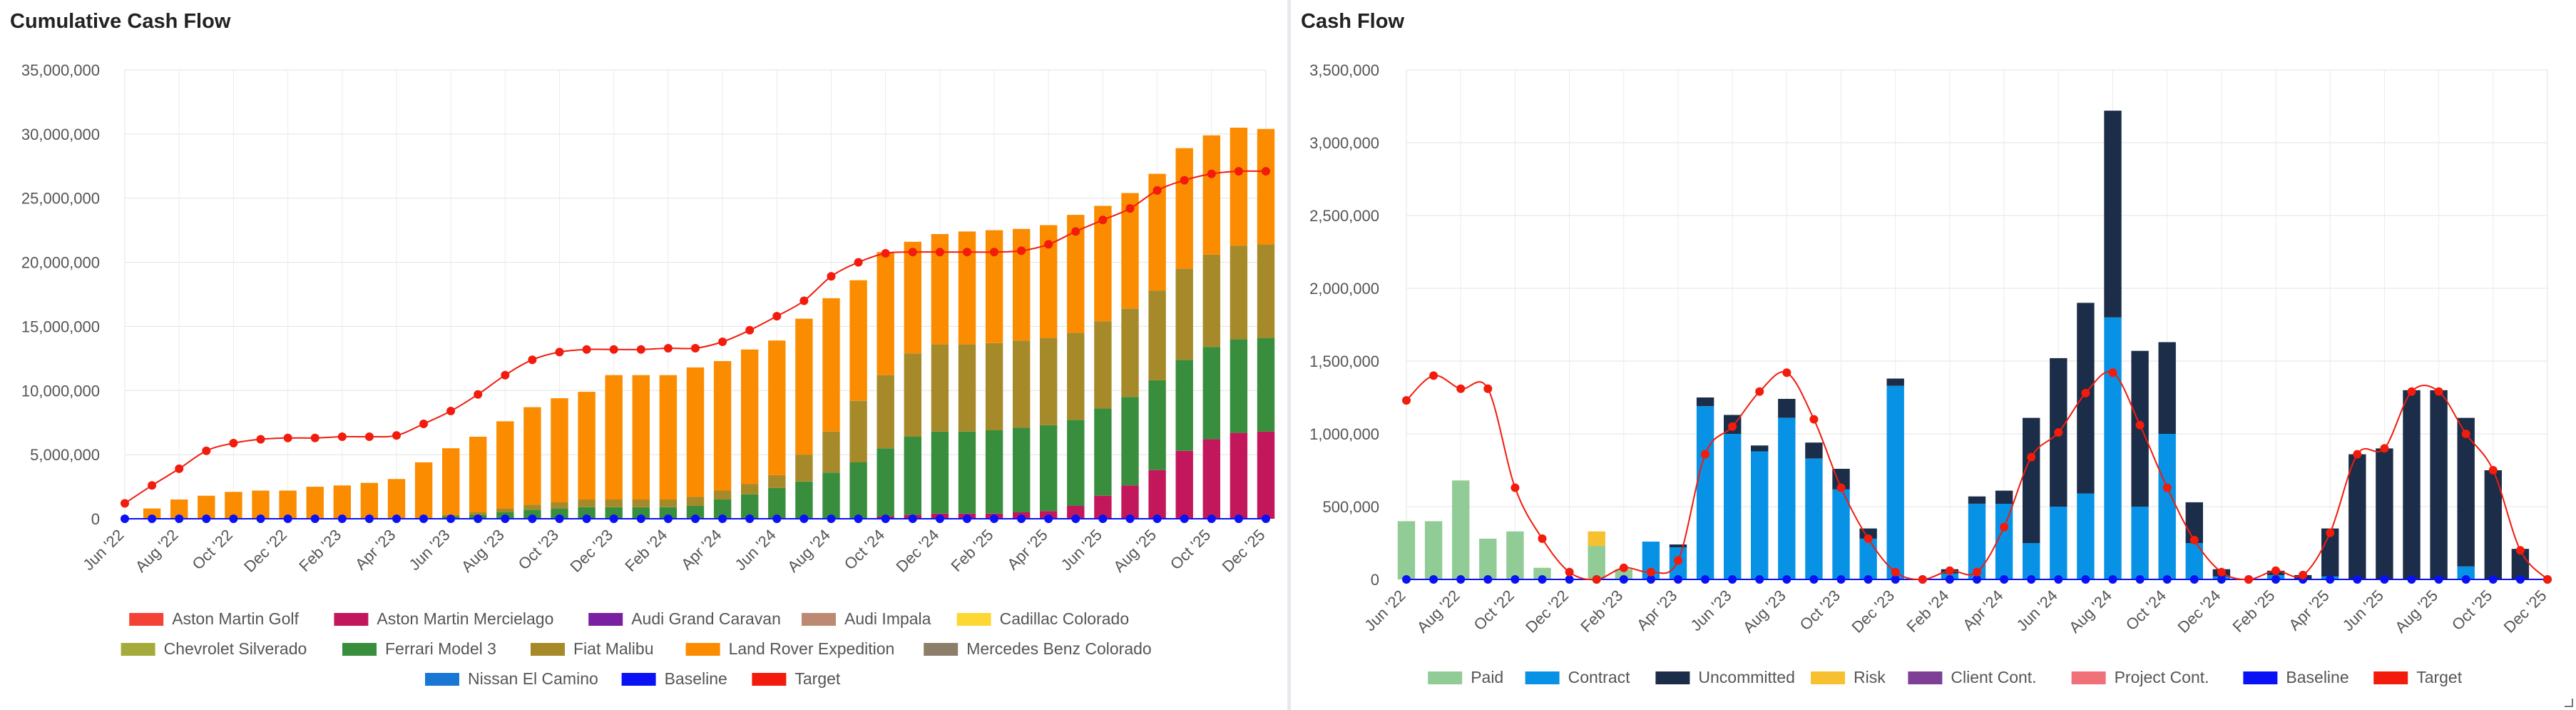 The width and height of the screenshot is (2576, 710). Describe the element at coordinates (1065, 618) in the screenshot. I see `legend-label: Cadillac Colorado` at that location.